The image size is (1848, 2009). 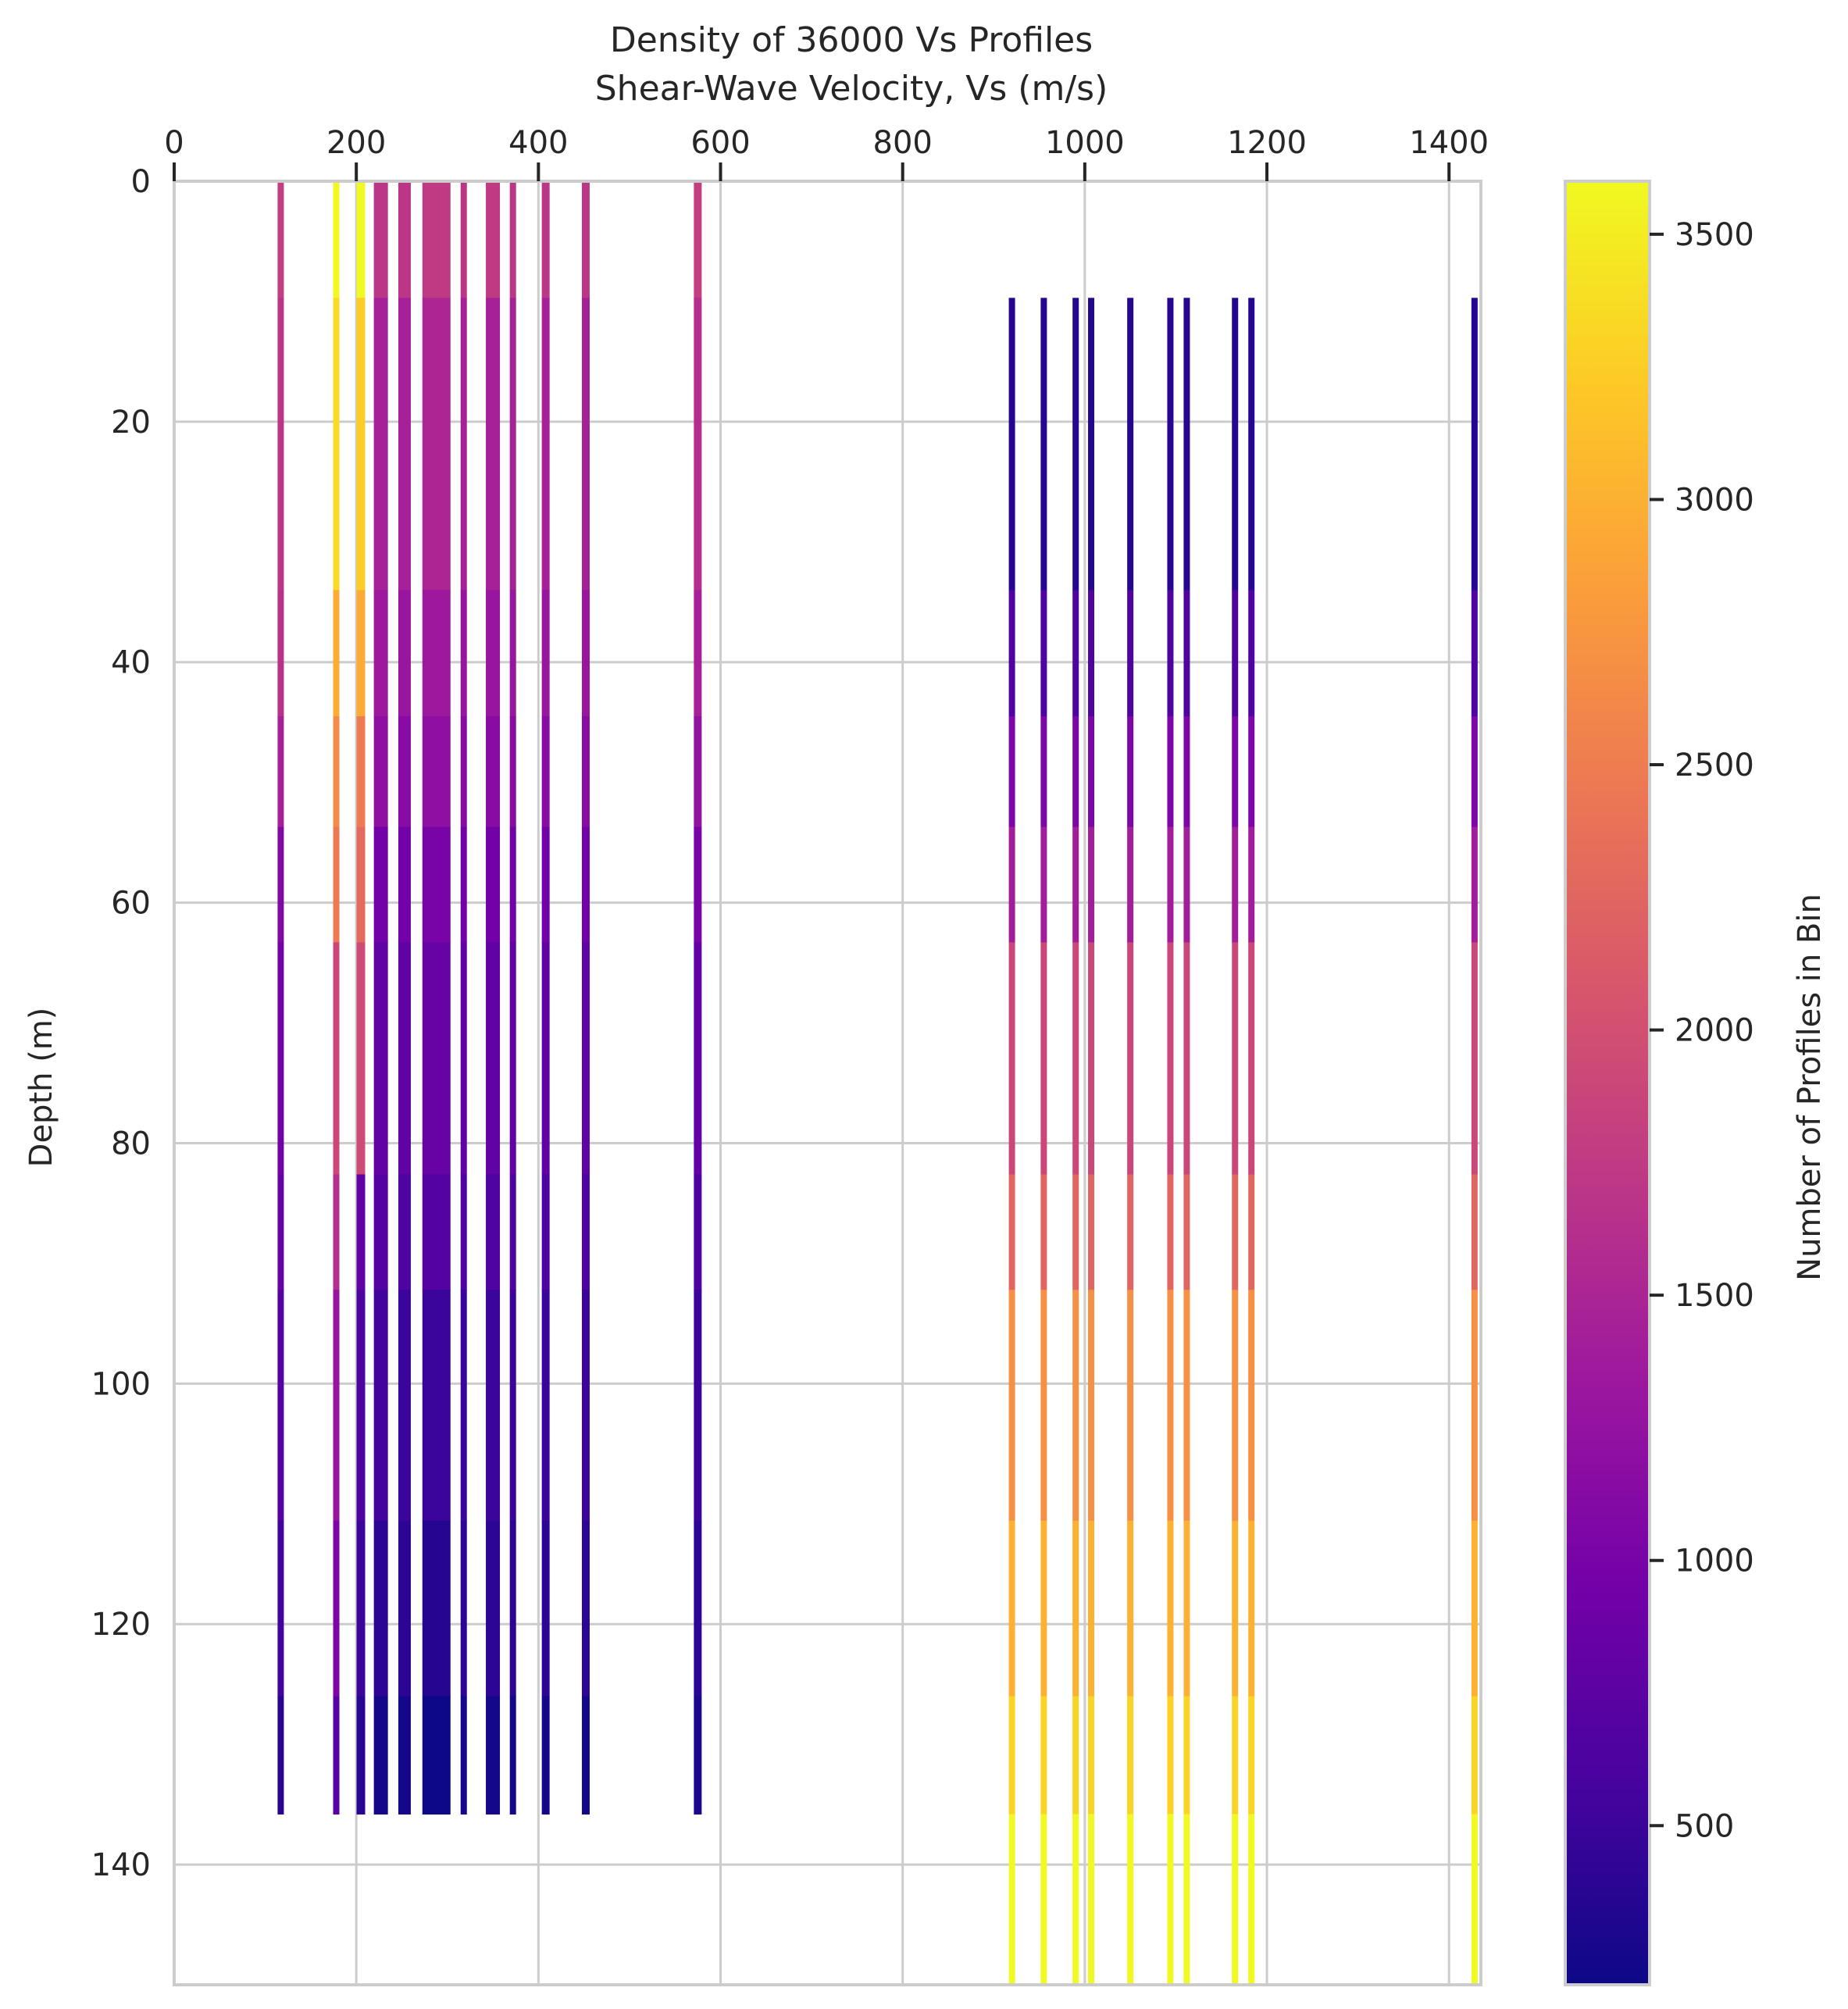 I want to click on colorbar-tick-label: 2000, so click(x=1714, y=1031).